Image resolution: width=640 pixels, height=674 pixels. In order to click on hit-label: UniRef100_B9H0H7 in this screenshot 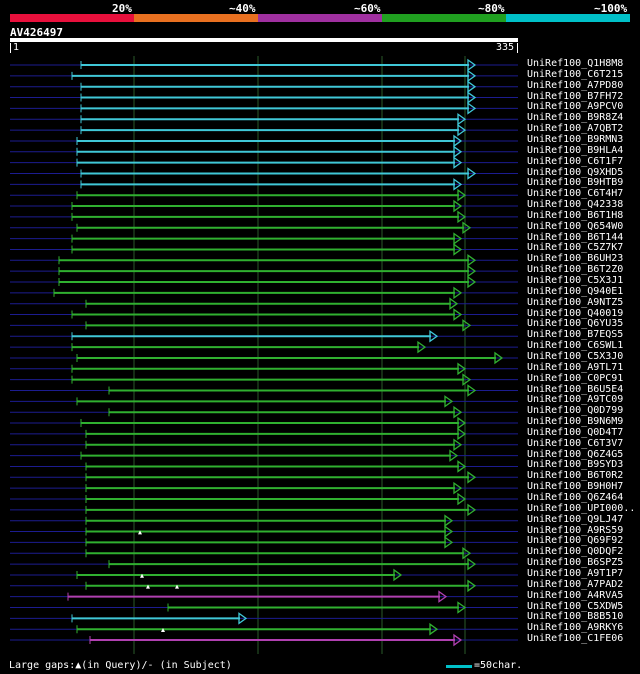, I will do `click(575, 487)`.